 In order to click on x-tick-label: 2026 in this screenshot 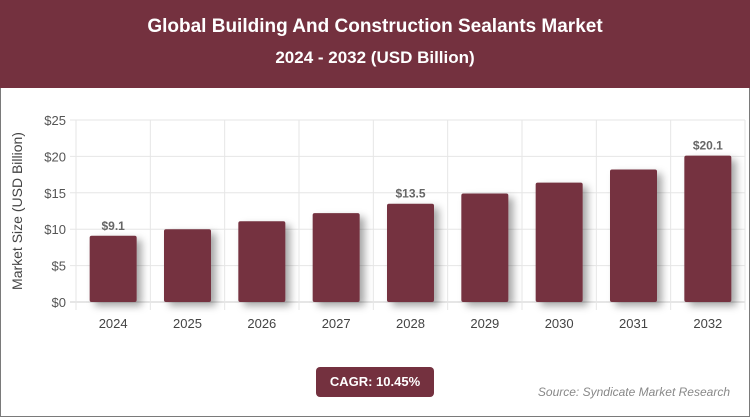, I will do `click(261, 323)`.